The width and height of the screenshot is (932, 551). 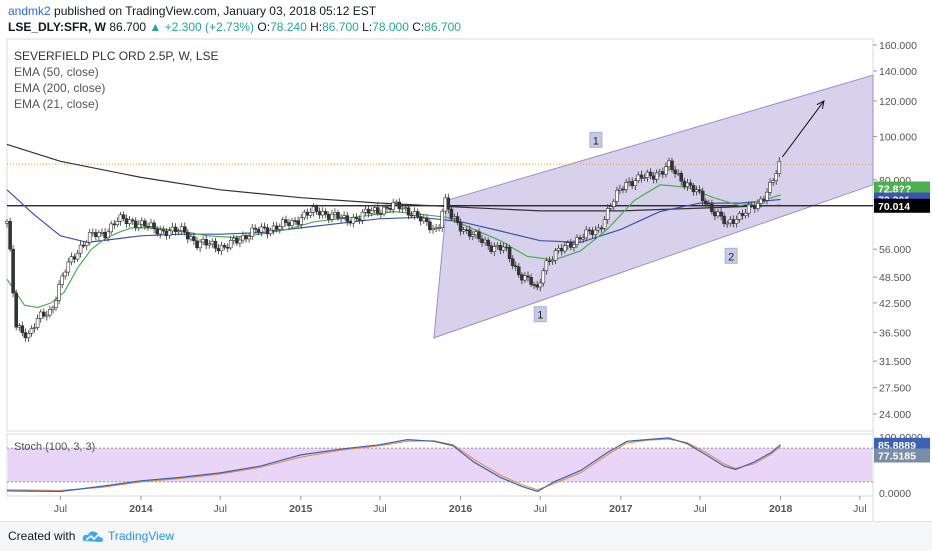 I want to click on tradingview-cloud-icon, so click(x=93, y=536).